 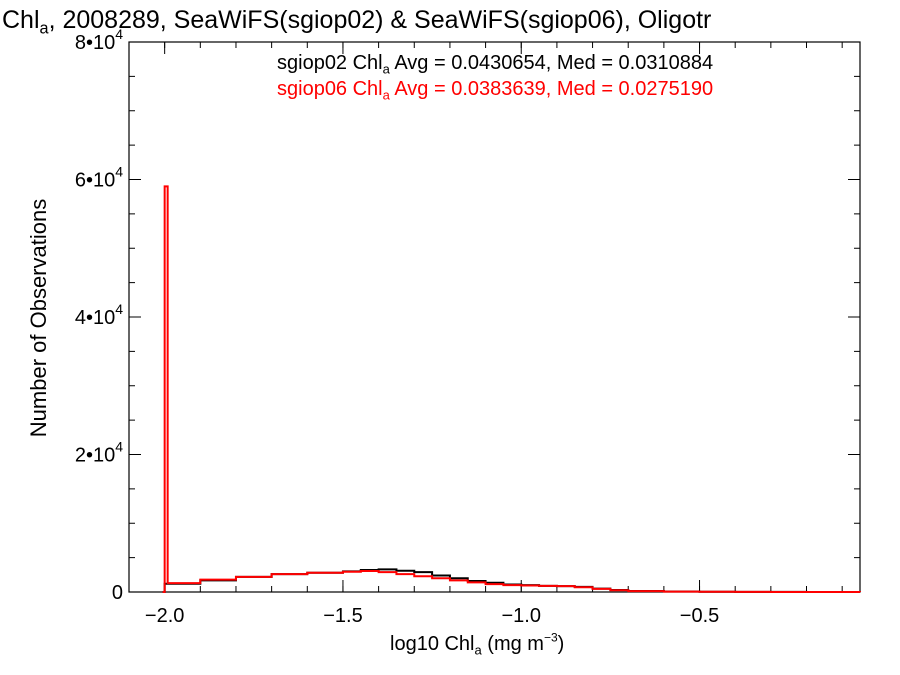 I want to click on x-tick-label: −1.5, so click(x=342, y=616).